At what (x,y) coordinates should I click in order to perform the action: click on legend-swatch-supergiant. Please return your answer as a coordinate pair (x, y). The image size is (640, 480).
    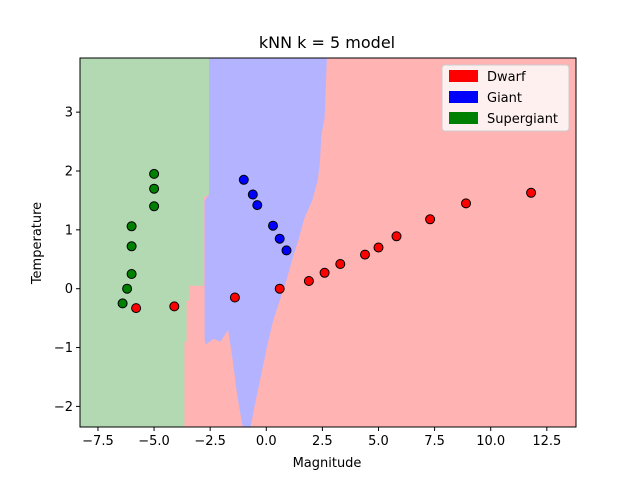
    Looking at the image, I should click on (463, 118).